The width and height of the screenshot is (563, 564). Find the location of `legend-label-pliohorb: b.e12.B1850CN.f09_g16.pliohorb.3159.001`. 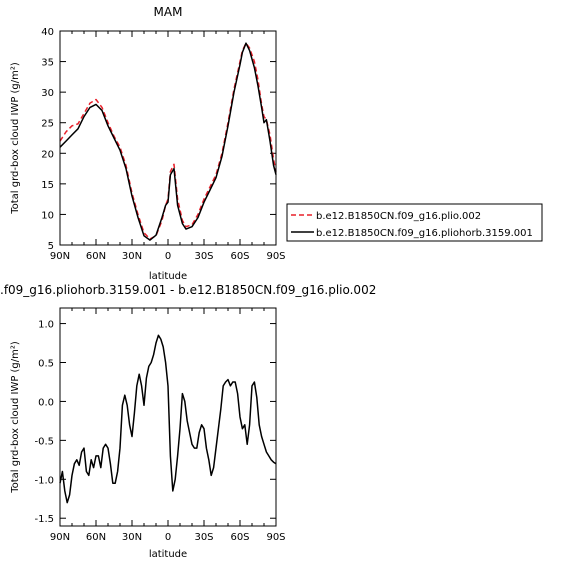

legend-label-pliohorb: b.e12.B1850CN.f09_g16.pliohorb.3159.001 is located at coordinates (424, 233).